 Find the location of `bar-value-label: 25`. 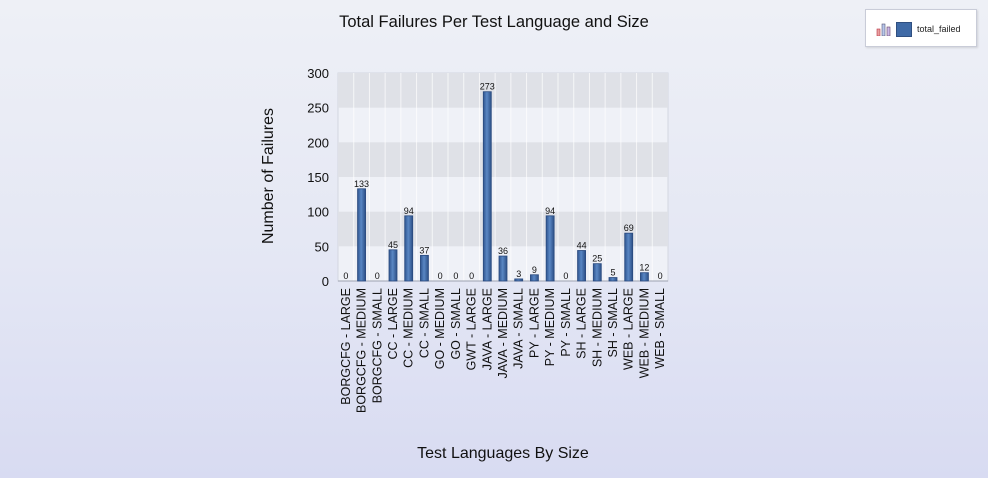

bar-value-label: 25 is located at coordinates (597, 259).